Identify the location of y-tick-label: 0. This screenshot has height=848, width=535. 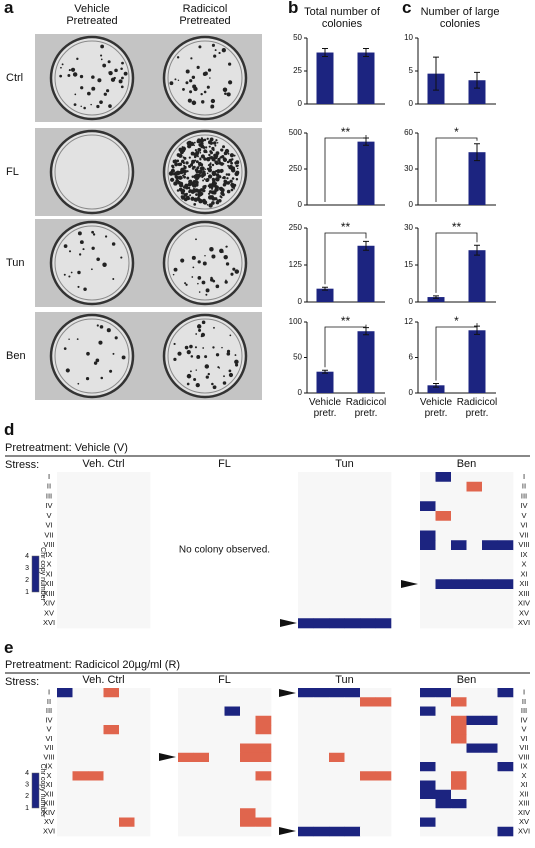
(300, 301).